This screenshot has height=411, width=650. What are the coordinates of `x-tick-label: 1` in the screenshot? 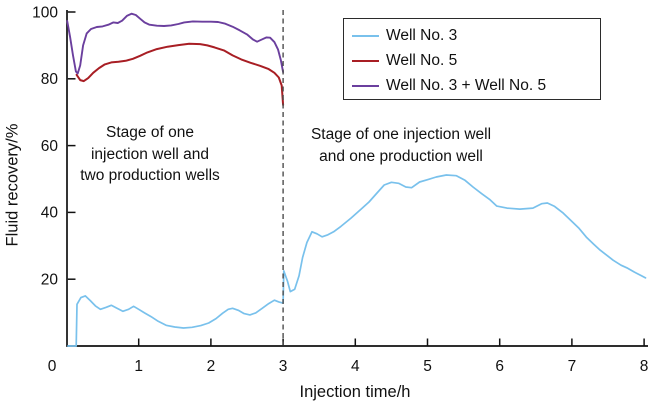 It's located at (138, 366).